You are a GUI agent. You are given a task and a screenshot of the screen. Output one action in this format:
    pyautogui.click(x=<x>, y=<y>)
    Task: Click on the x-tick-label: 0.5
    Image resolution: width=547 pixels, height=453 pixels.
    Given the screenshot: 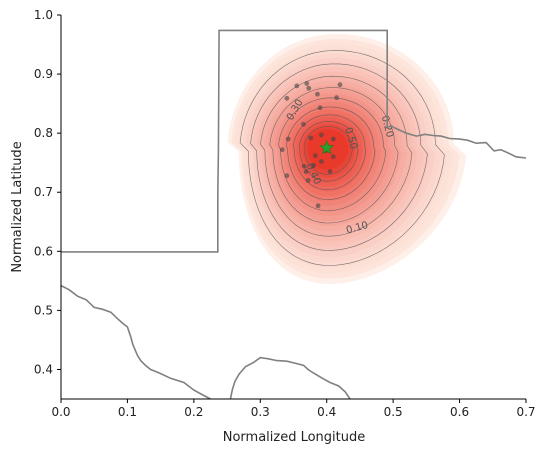 What is the action you would take?
    pyautogui.click(x=393, y=412)
    